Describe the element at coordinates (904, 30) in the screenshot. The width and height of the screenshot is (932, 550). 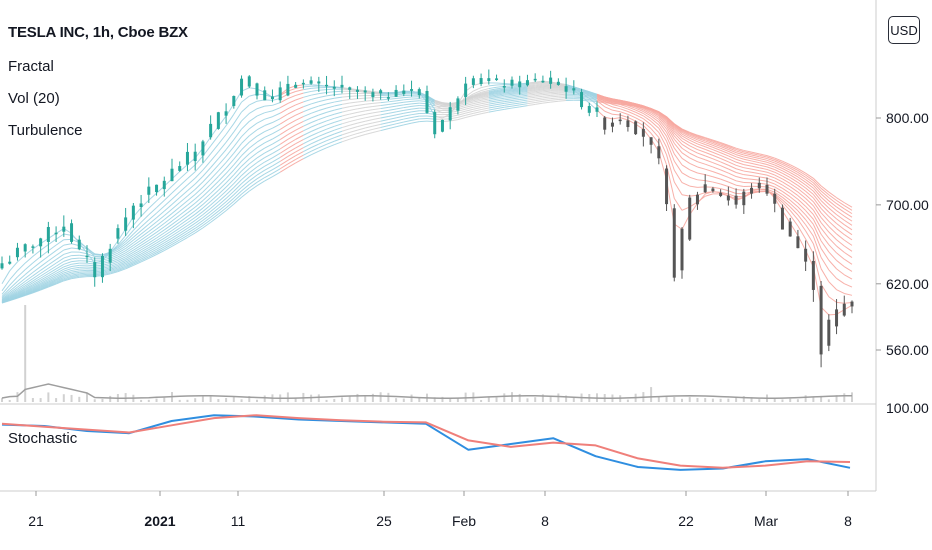
I see `currency-button: USD` at that location.